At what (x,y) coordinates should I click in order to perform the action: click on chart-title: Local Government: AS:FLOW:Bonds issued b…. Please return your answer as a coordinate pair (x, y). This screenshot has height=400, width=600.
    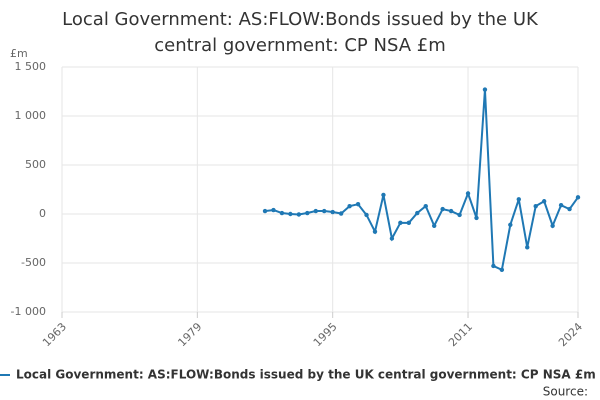
    Looking at the image, I should click on (300, 19).